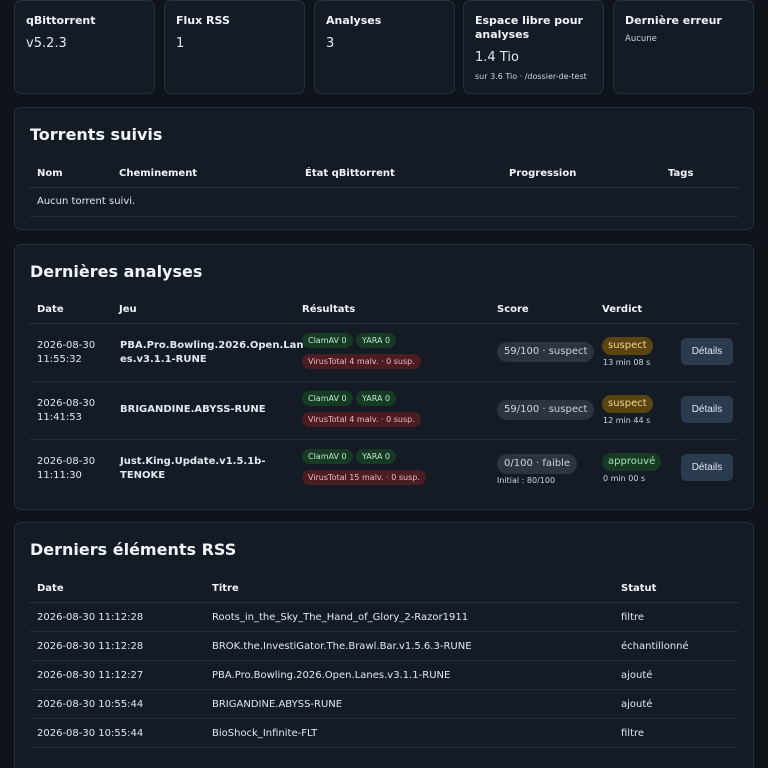 The image size is (768, 768). Describe the element at coordinates (265, 733) in the screenshot. I see `rss-title: BioShock_Infinite-FLT` at that location.